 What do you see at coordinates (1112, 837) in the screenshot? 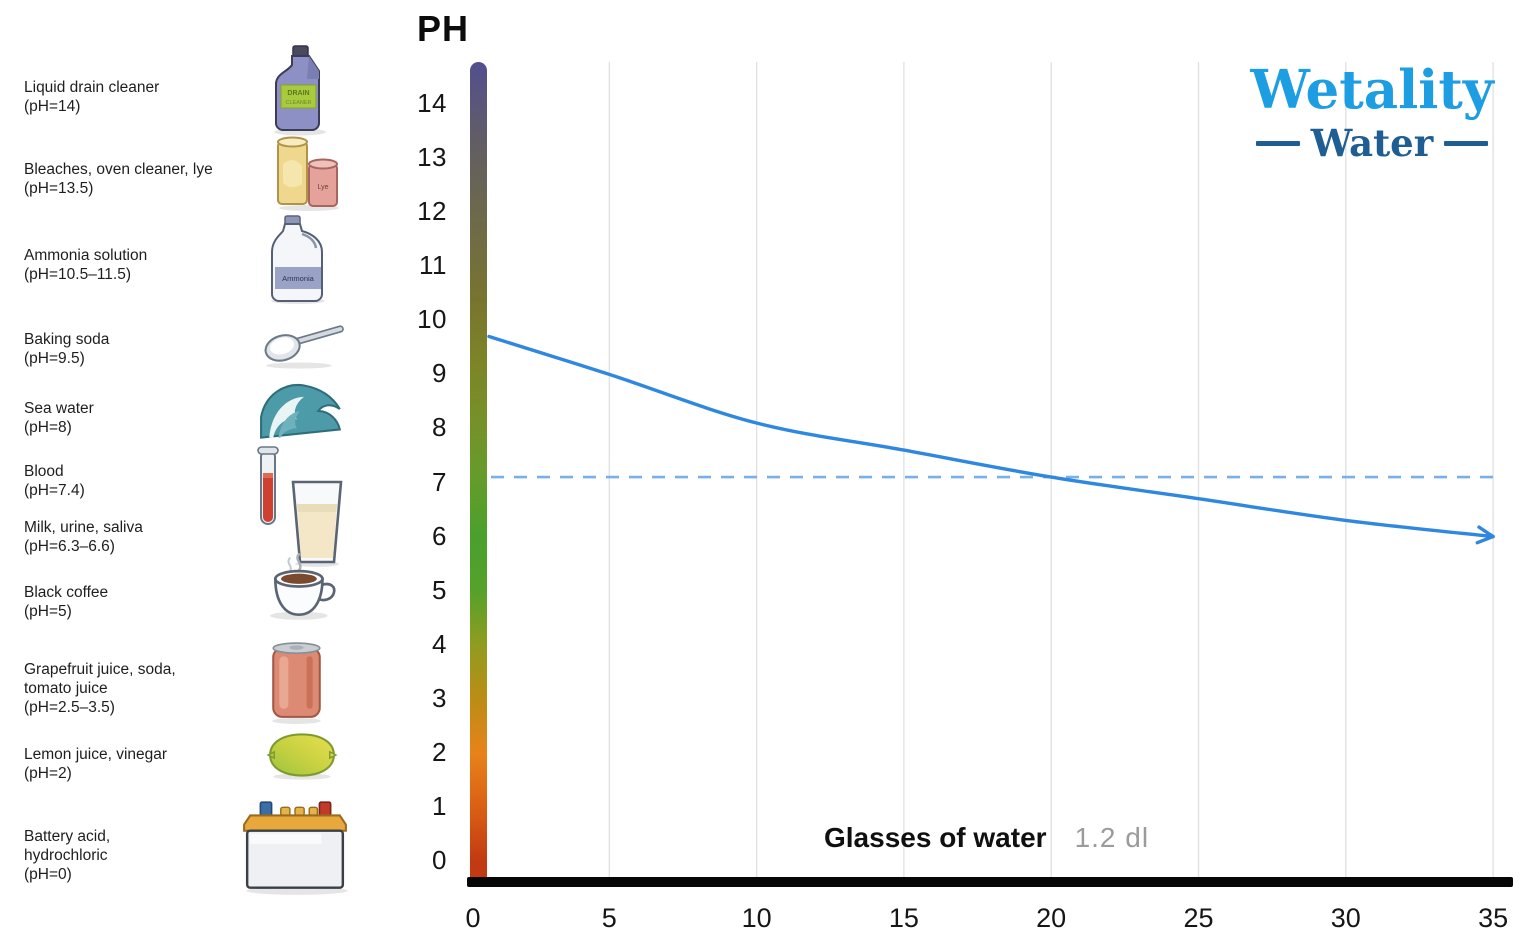
I see `x-axis-label-note: 1.2 dl` at bounding box center [1112, 837].